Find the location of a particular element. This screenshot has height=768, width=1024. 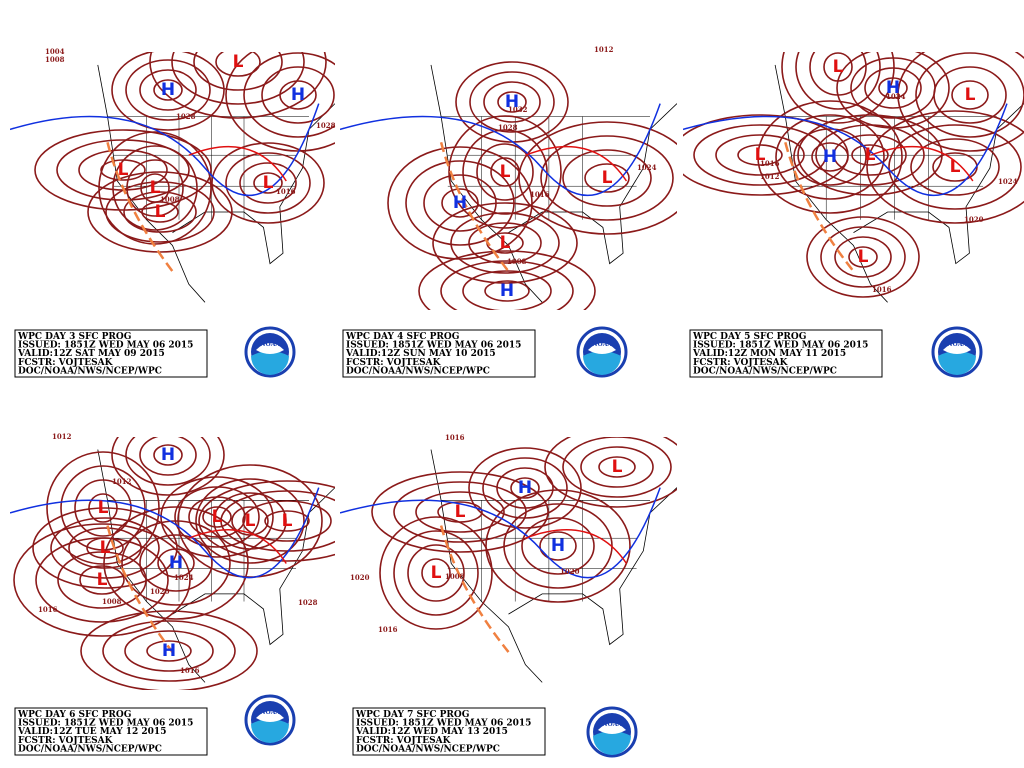

caption-line: WPC DAY 7 SFC PROG is located at coordinates (412, 715).